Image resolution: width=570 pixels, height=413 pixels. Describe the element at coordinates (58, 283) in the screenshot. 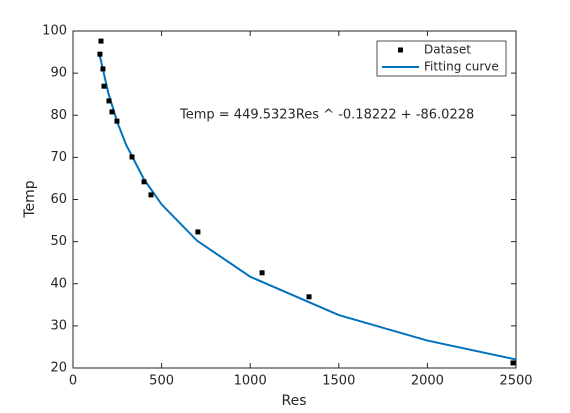

I see `y-tick-label: 40` at that location.